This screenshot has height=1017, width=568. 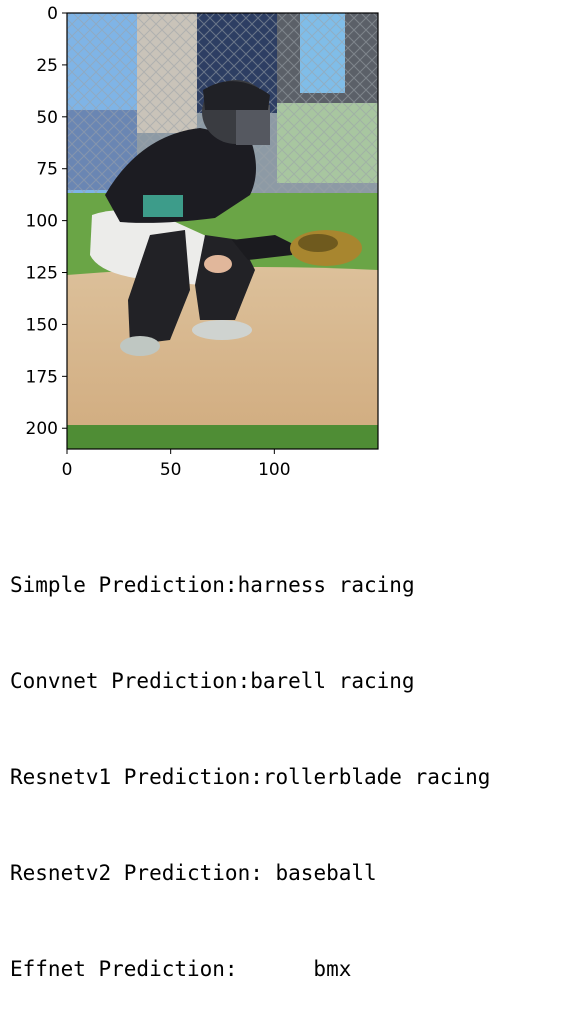 I want to click on y-tick-label: 0, so click(x=52, y=14).